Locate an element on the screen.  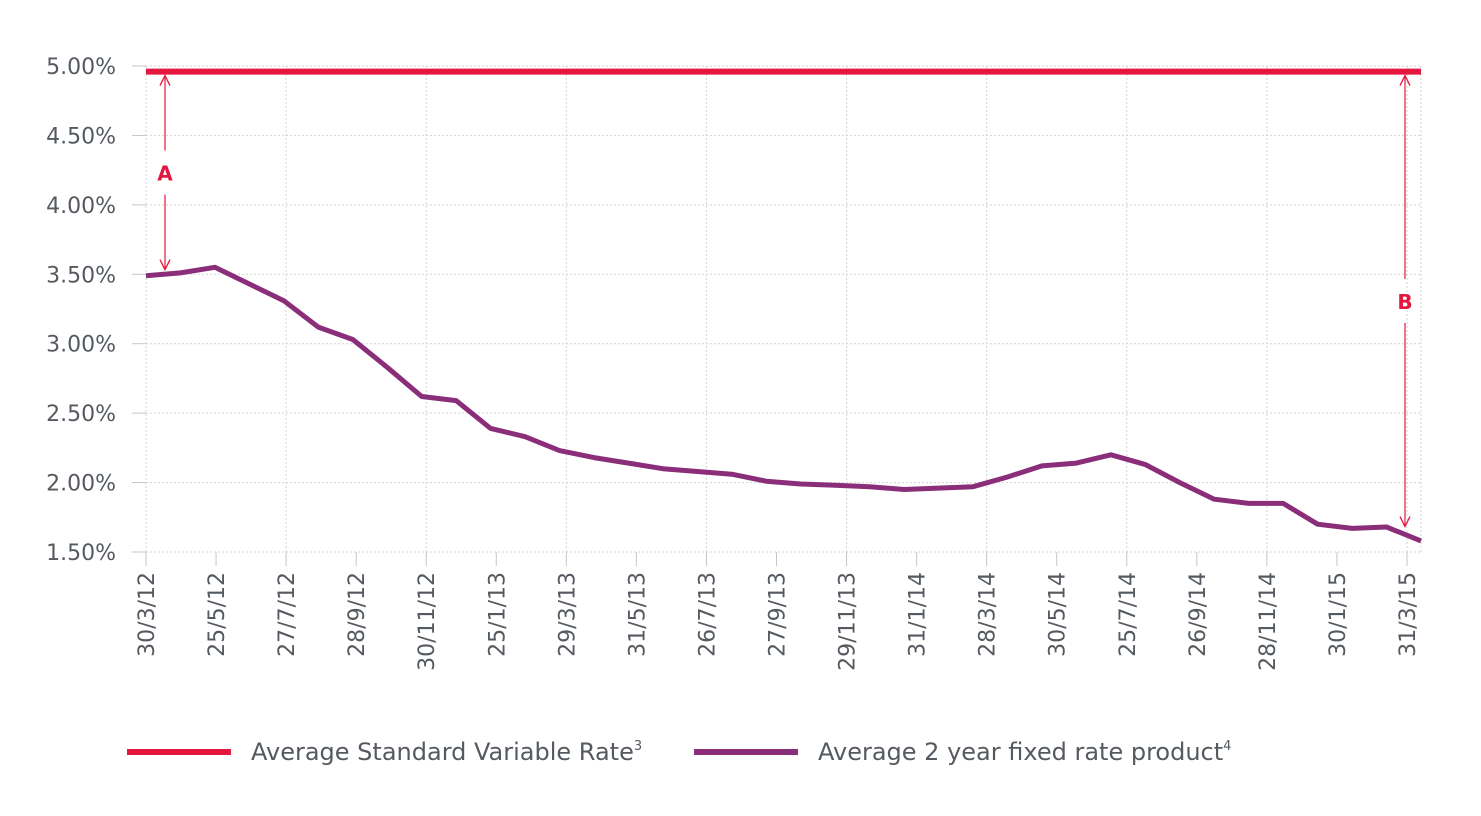
x-tick-label: 26/7/13 is located at coordinates (707, 614).